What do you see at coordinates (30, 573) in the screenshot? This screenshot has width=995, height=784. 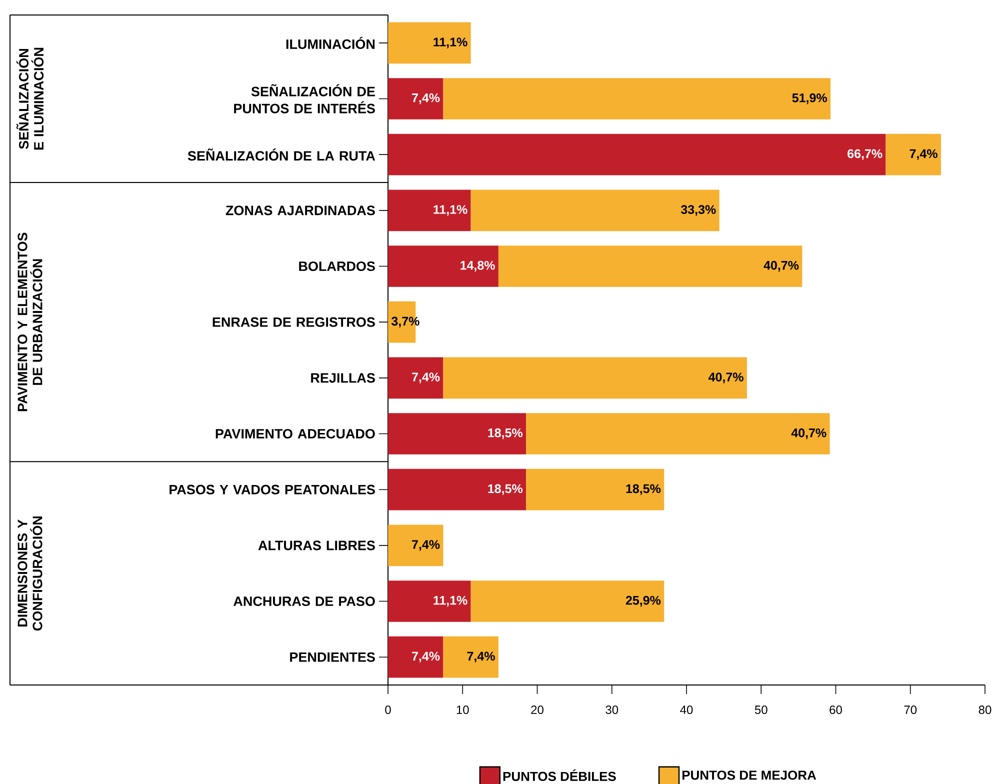 I see `text: DIMENSIONES Y CONFIGURACIÓN` at bounding box center [30, 573].